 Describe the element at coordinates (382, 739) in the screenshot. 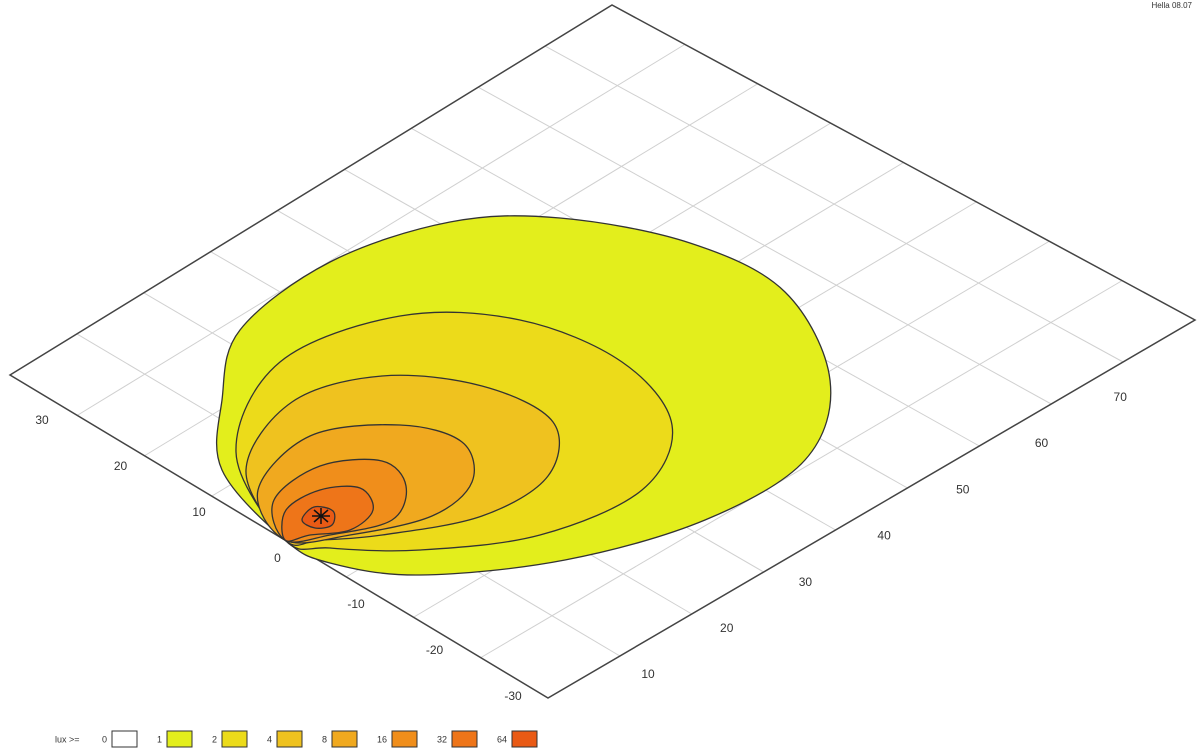

I see `legend-label: 16` at that location.